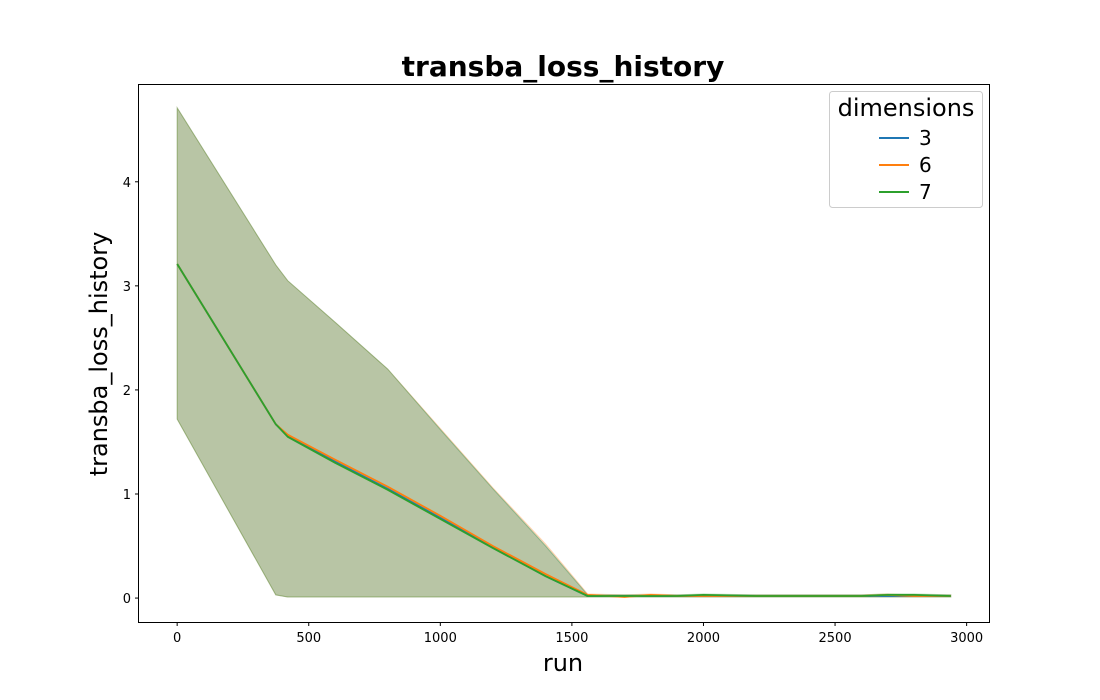 Image resolution: width=1100 pixels, height=700 pixels. I want to click on legend-label-3: 3, so click(925, 138).